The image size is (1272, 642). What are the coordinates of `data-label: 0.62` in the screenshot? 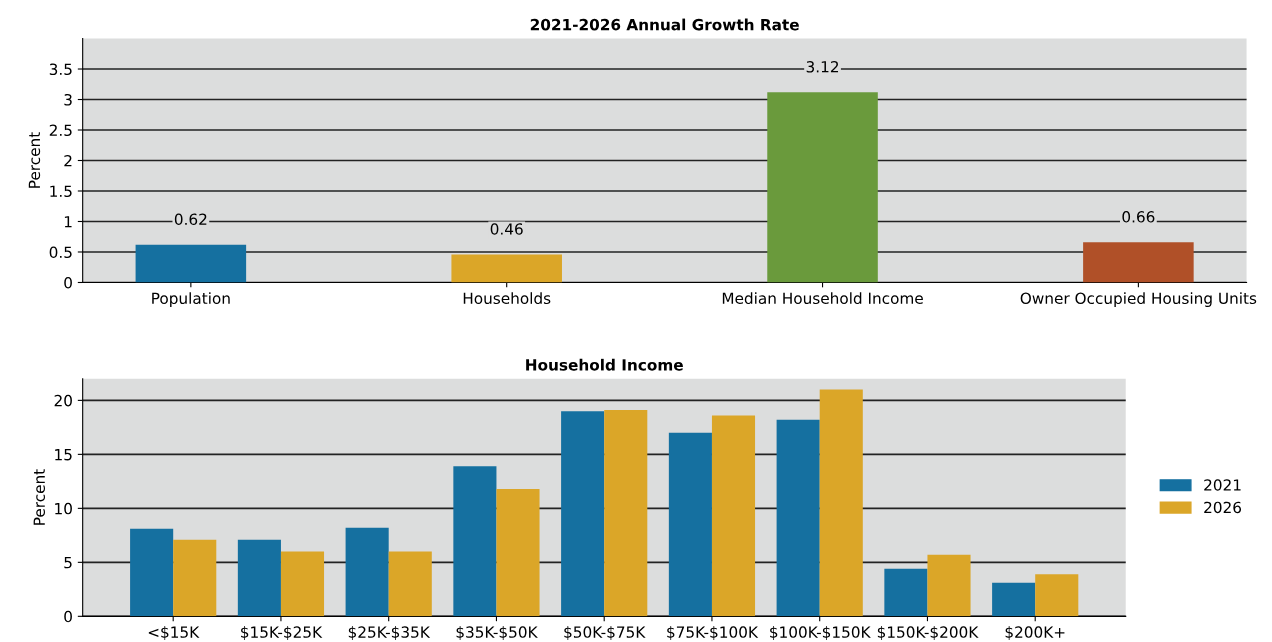 It's located at (190, 219).